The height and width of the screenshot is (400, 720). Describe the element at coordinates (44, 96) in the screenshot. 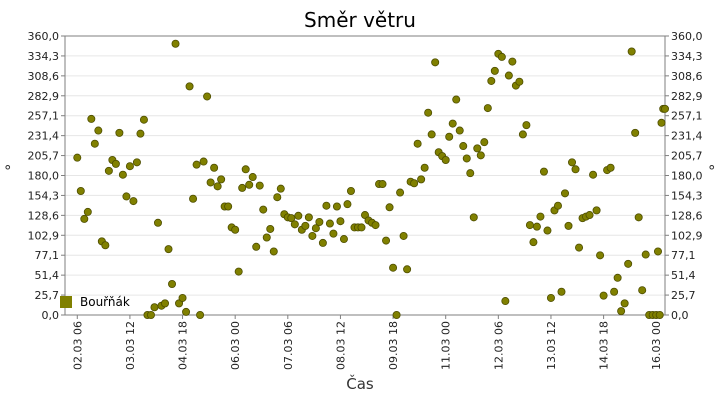

I see `y-tick-label: 282,9` at that location.